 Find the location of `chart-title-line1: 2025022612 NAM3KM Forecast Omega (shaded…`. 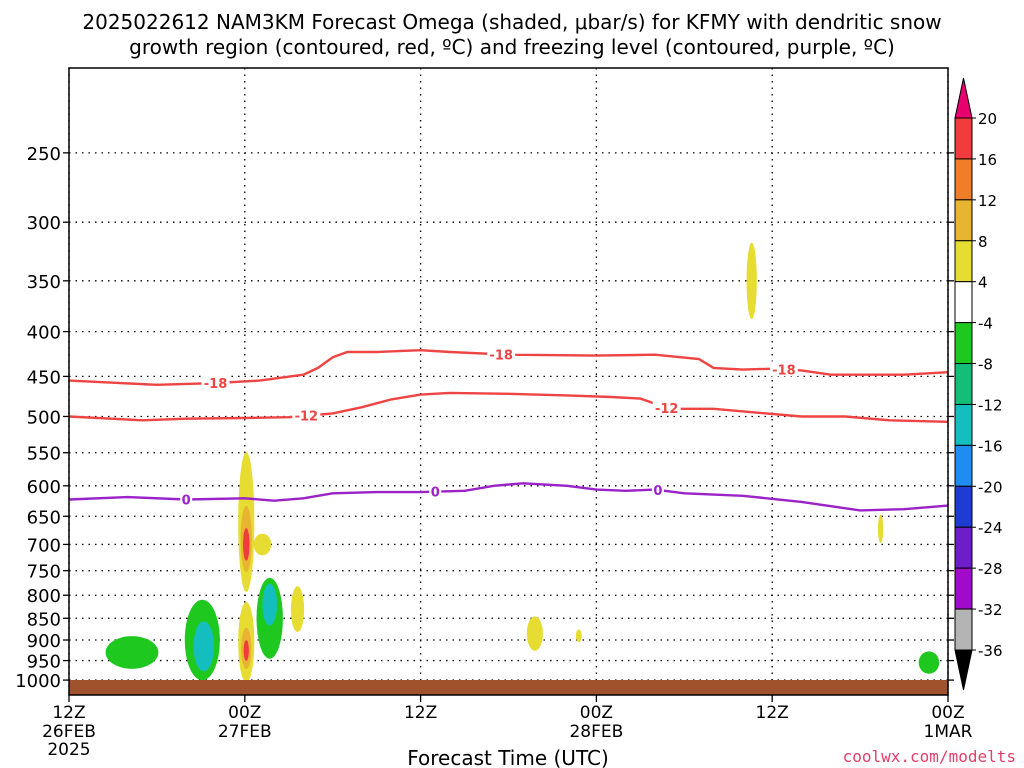

chart-title-line1: 2025022612 NAM3KM Forecast Omega (shaded… is located at coordinates (511, 22).